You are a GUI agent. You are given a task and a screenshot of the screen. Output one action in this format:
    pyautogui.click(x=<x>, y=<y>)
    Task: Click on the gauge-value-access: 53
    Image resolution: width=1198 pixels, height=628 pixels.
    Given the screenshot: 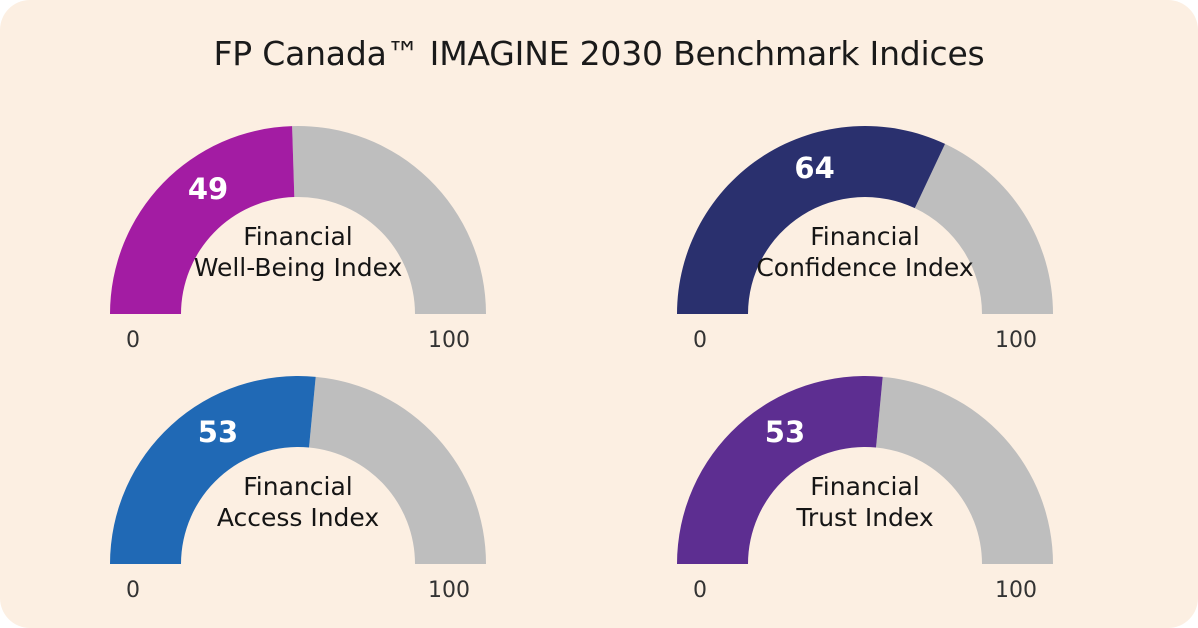 What is the action you would take?
    pyautogui.click(x=218, y=432)
    